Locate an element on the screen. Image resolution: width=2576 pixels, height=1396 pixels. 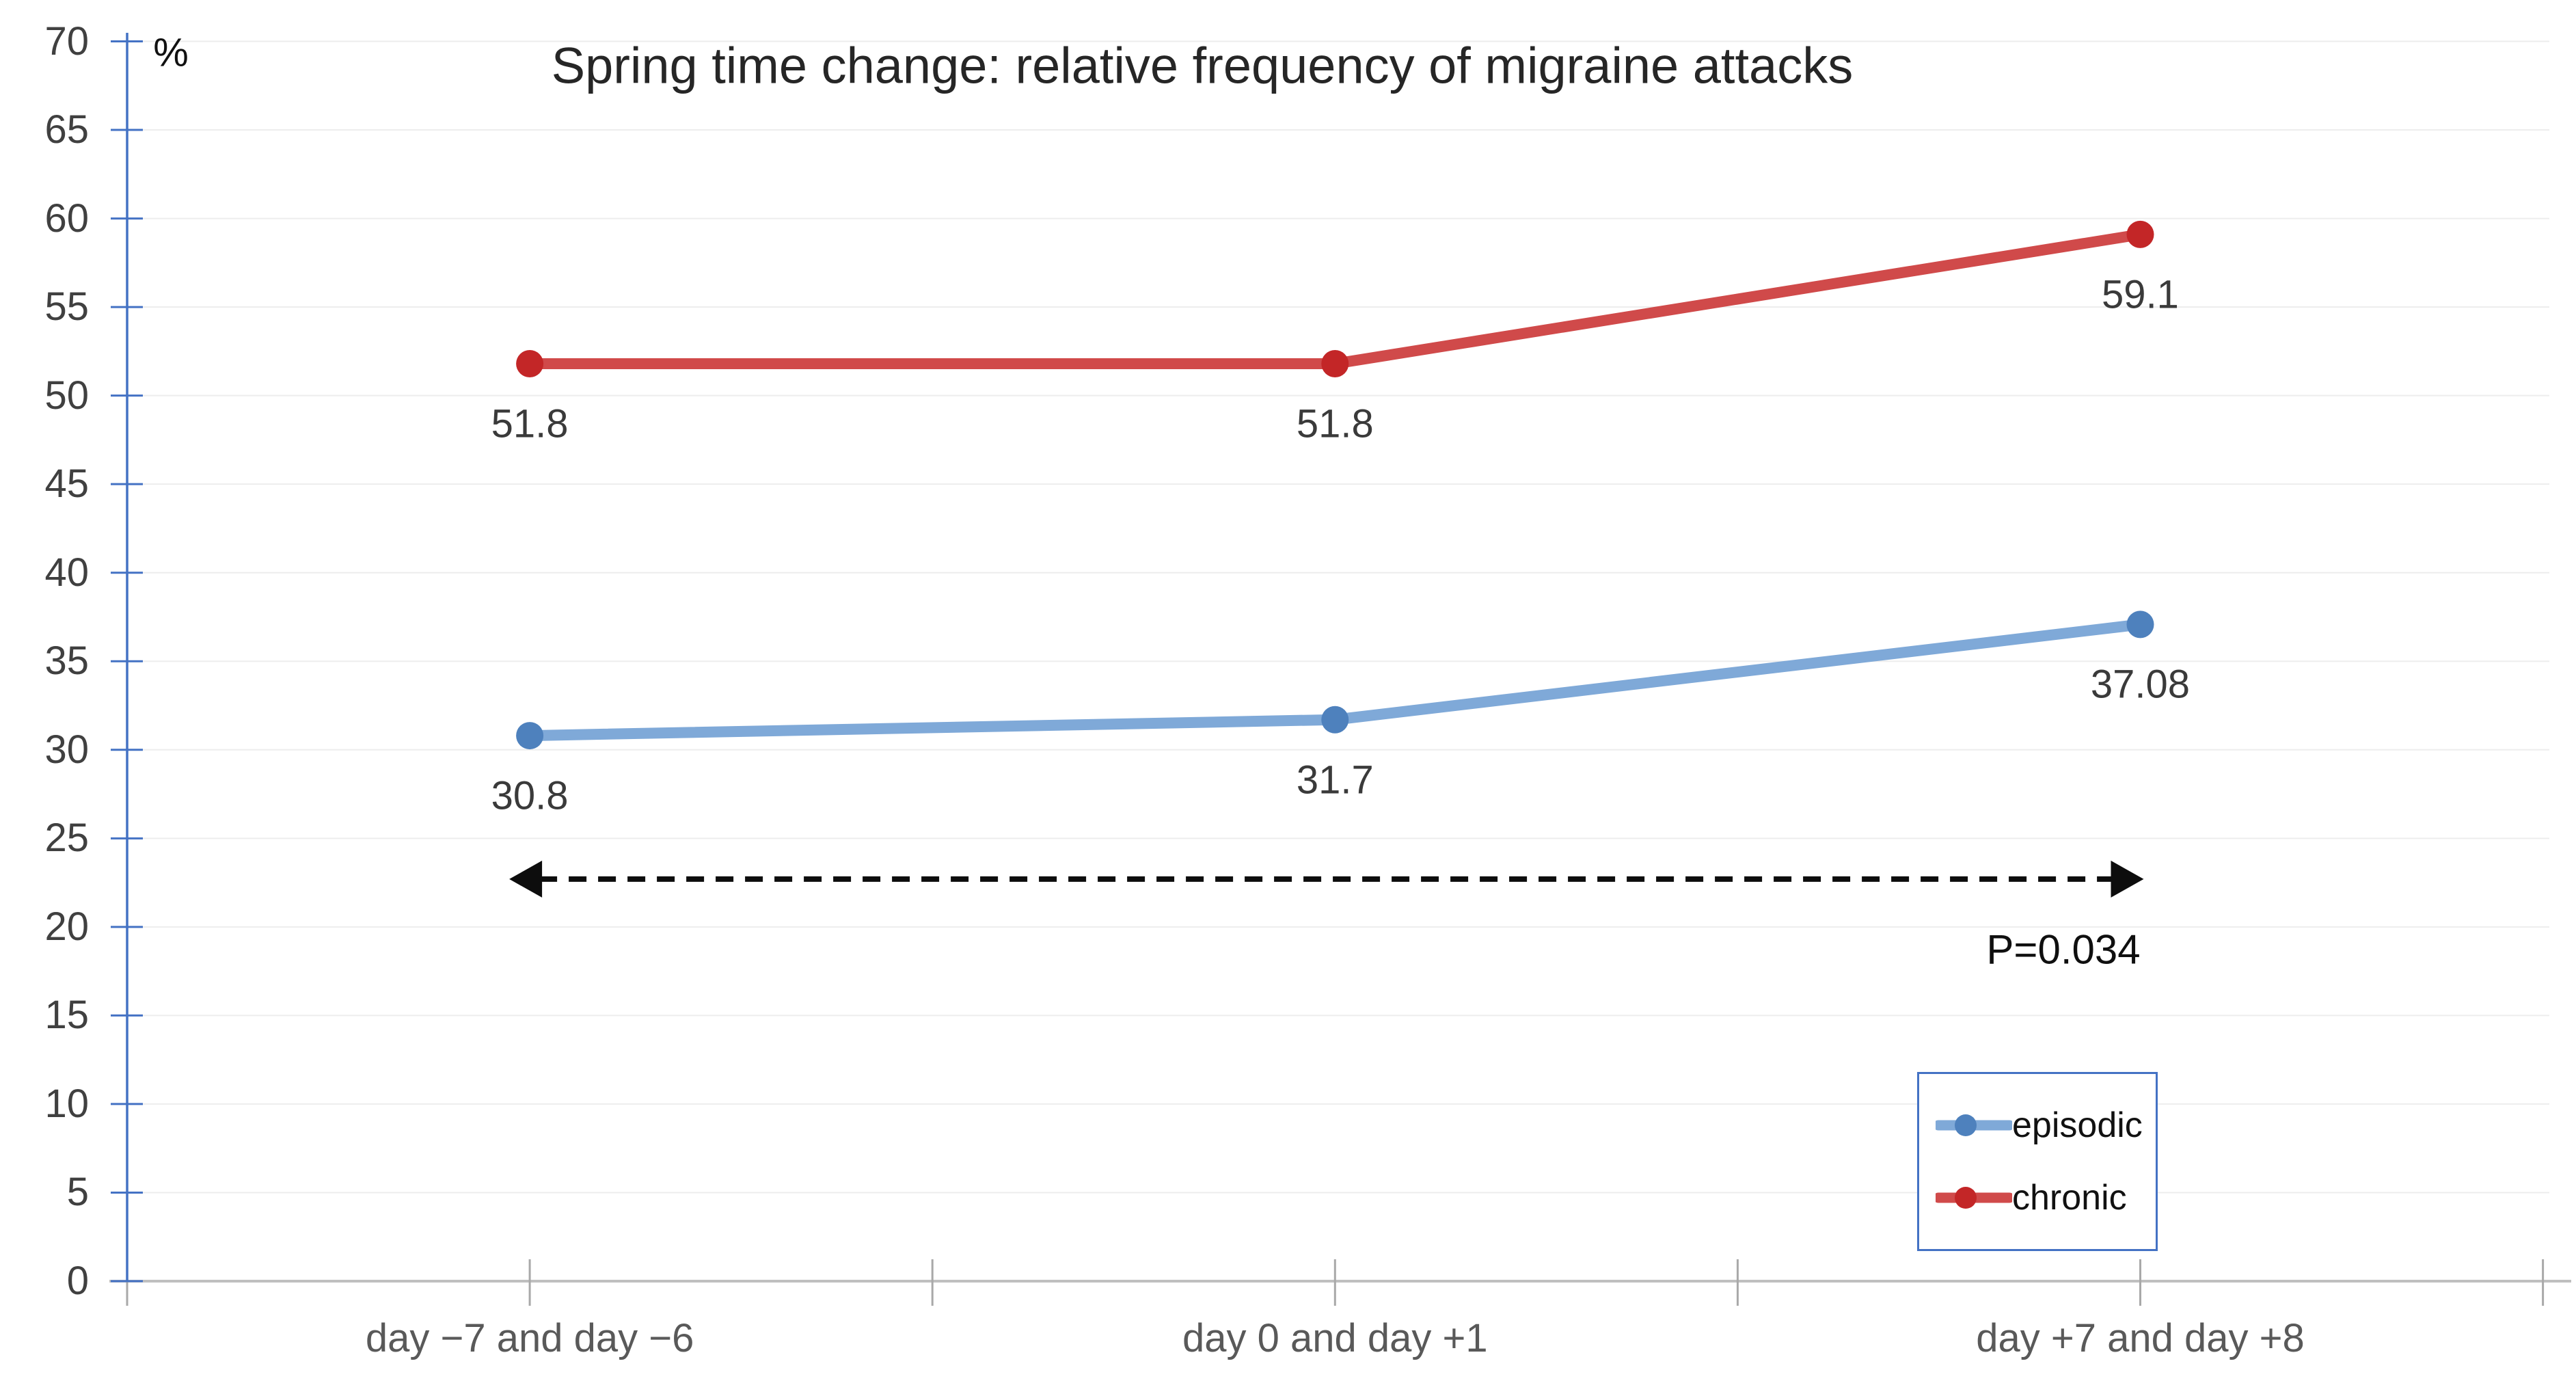
y-tick-label: 55 is located at coordinates (67, 307).